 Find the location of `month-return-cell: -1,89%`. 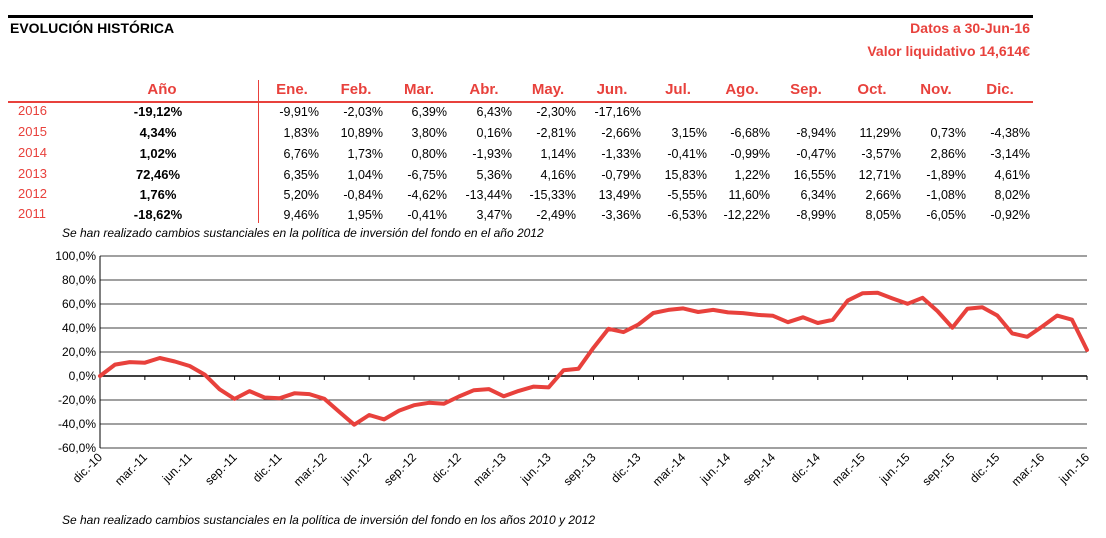

month-return-cell: -1,89% is located at coordinates (946, 175).